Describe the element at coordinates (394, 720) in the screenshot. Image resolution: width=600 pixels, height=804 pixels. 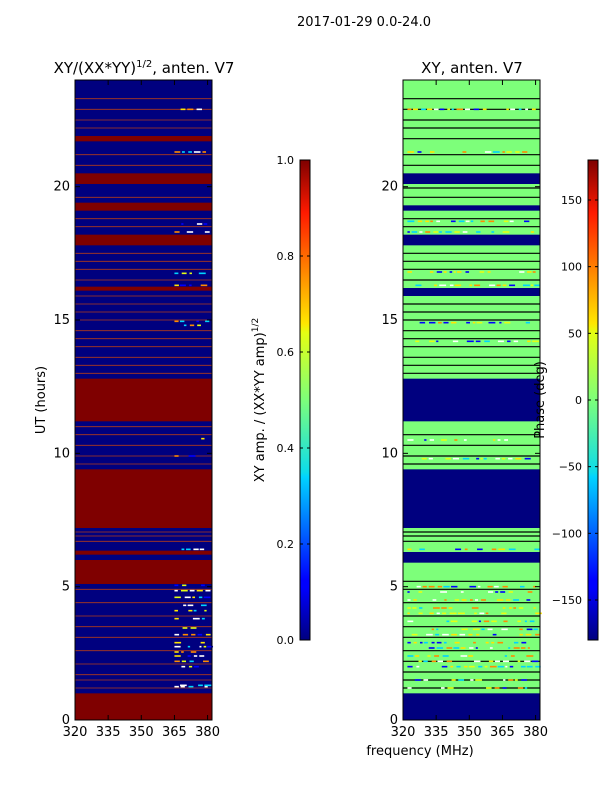
I see `y-tick-label: 0` at that location.